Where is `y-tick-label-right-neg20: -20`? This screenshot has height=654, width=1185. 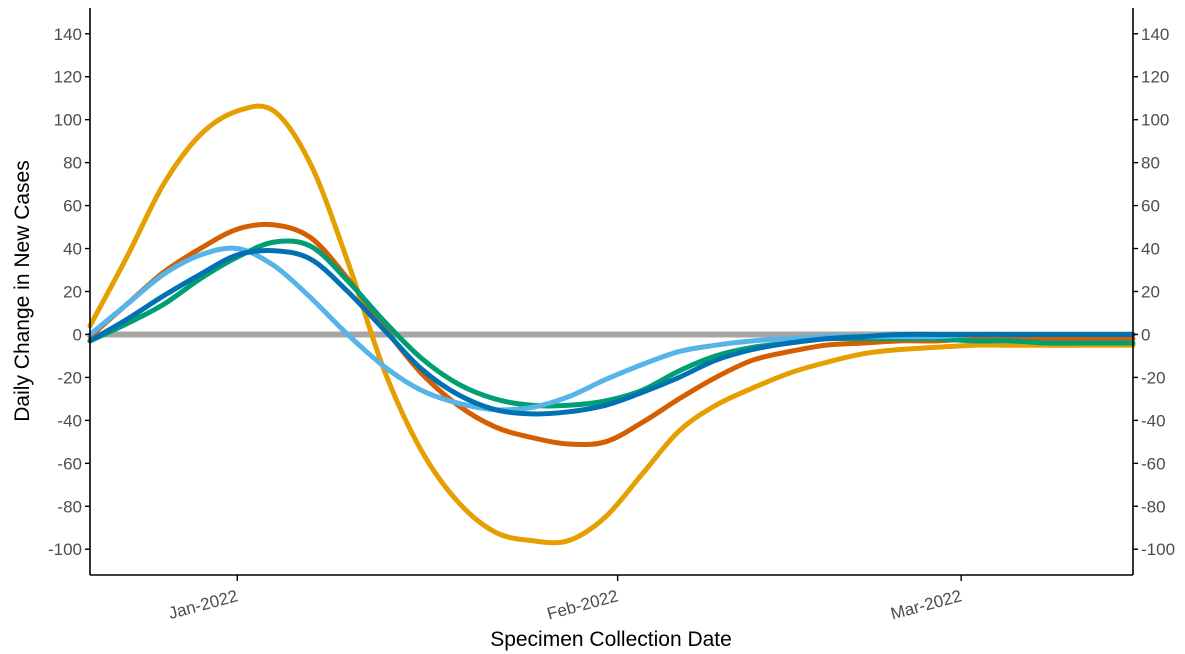
y-tick-label-right-neg20: -20 is located at coordinates (1153, 377).